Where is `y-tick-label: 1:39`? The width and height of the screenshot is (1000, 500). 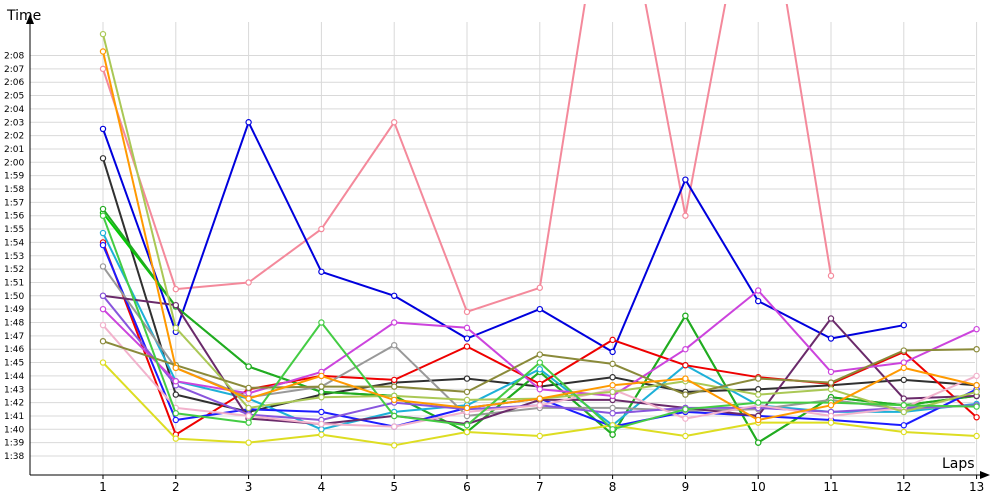
y-tick-label: 1:39 is located at coordinates (14, 444).